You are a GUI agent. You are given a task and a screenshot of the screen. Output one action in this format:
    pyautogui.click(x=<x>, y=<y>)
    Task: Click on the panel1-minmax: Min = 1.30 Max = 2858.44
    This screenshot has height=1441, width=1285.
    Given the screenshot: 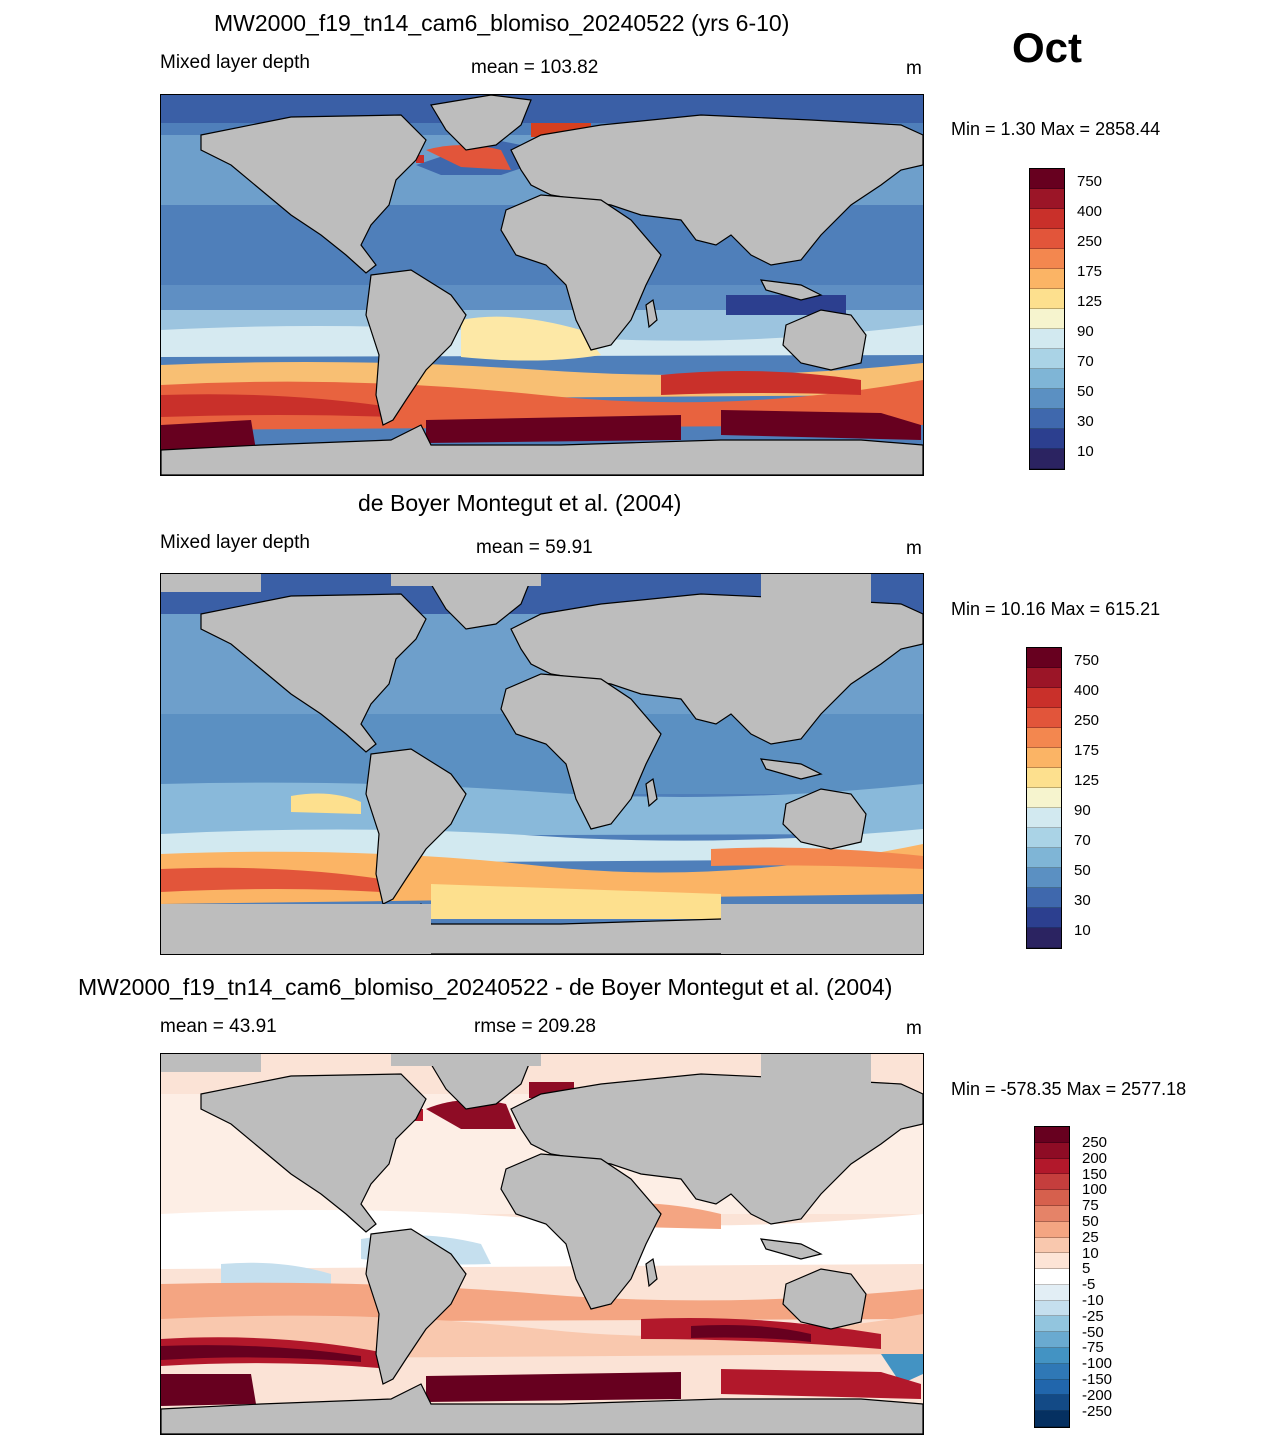 What is the action you would take?
    pyautogui.click(x=1056, y=129)
    